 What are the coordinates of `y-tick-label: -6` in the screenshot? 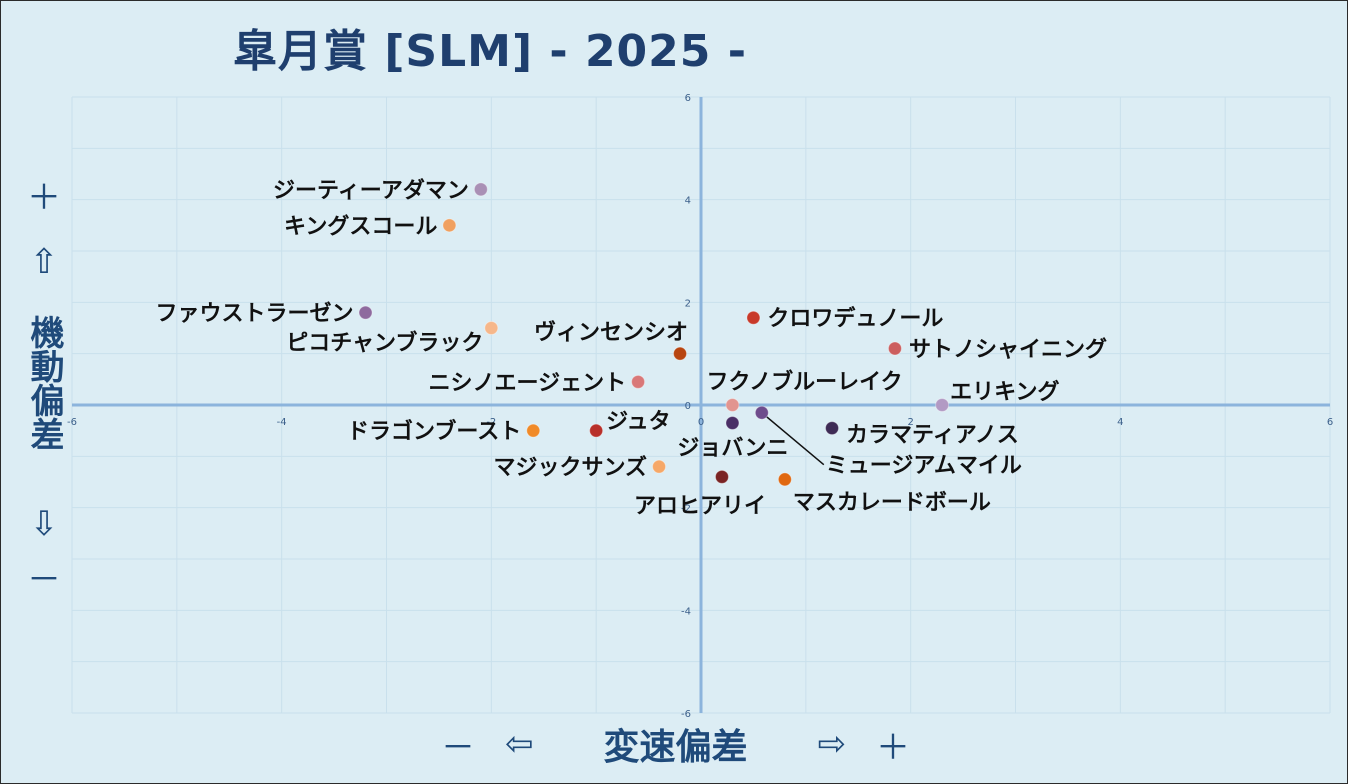 It's located at (686, 714).